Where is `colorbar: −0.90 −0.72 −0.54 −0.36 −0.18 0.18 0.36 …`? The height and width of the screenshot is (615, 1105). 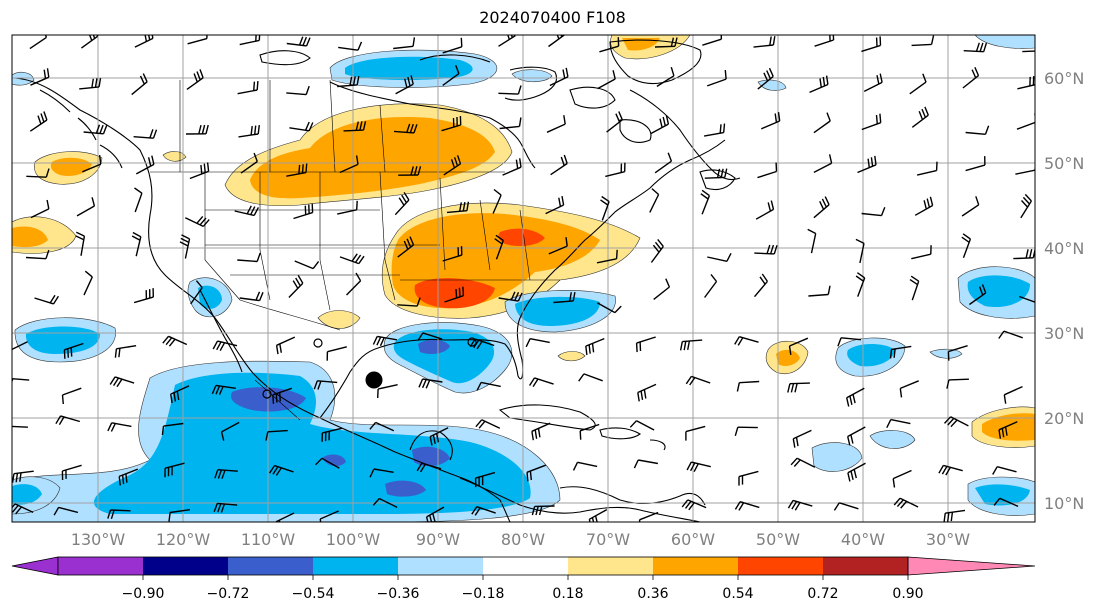
colorbar: −0.90 −0.72 −0.54 −0.36 −0.18 0.18 0.36 … is located at coordinates (523, 579).